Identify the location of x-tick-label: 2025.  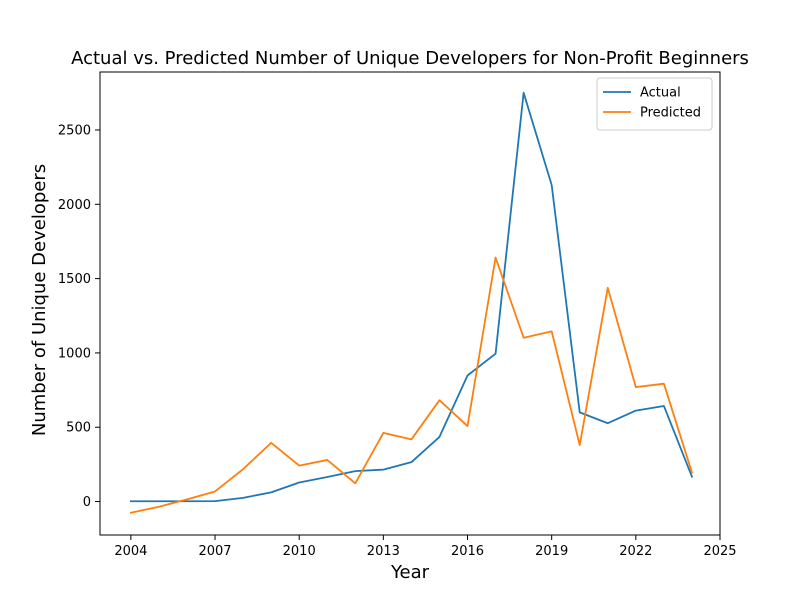
(719, 551).